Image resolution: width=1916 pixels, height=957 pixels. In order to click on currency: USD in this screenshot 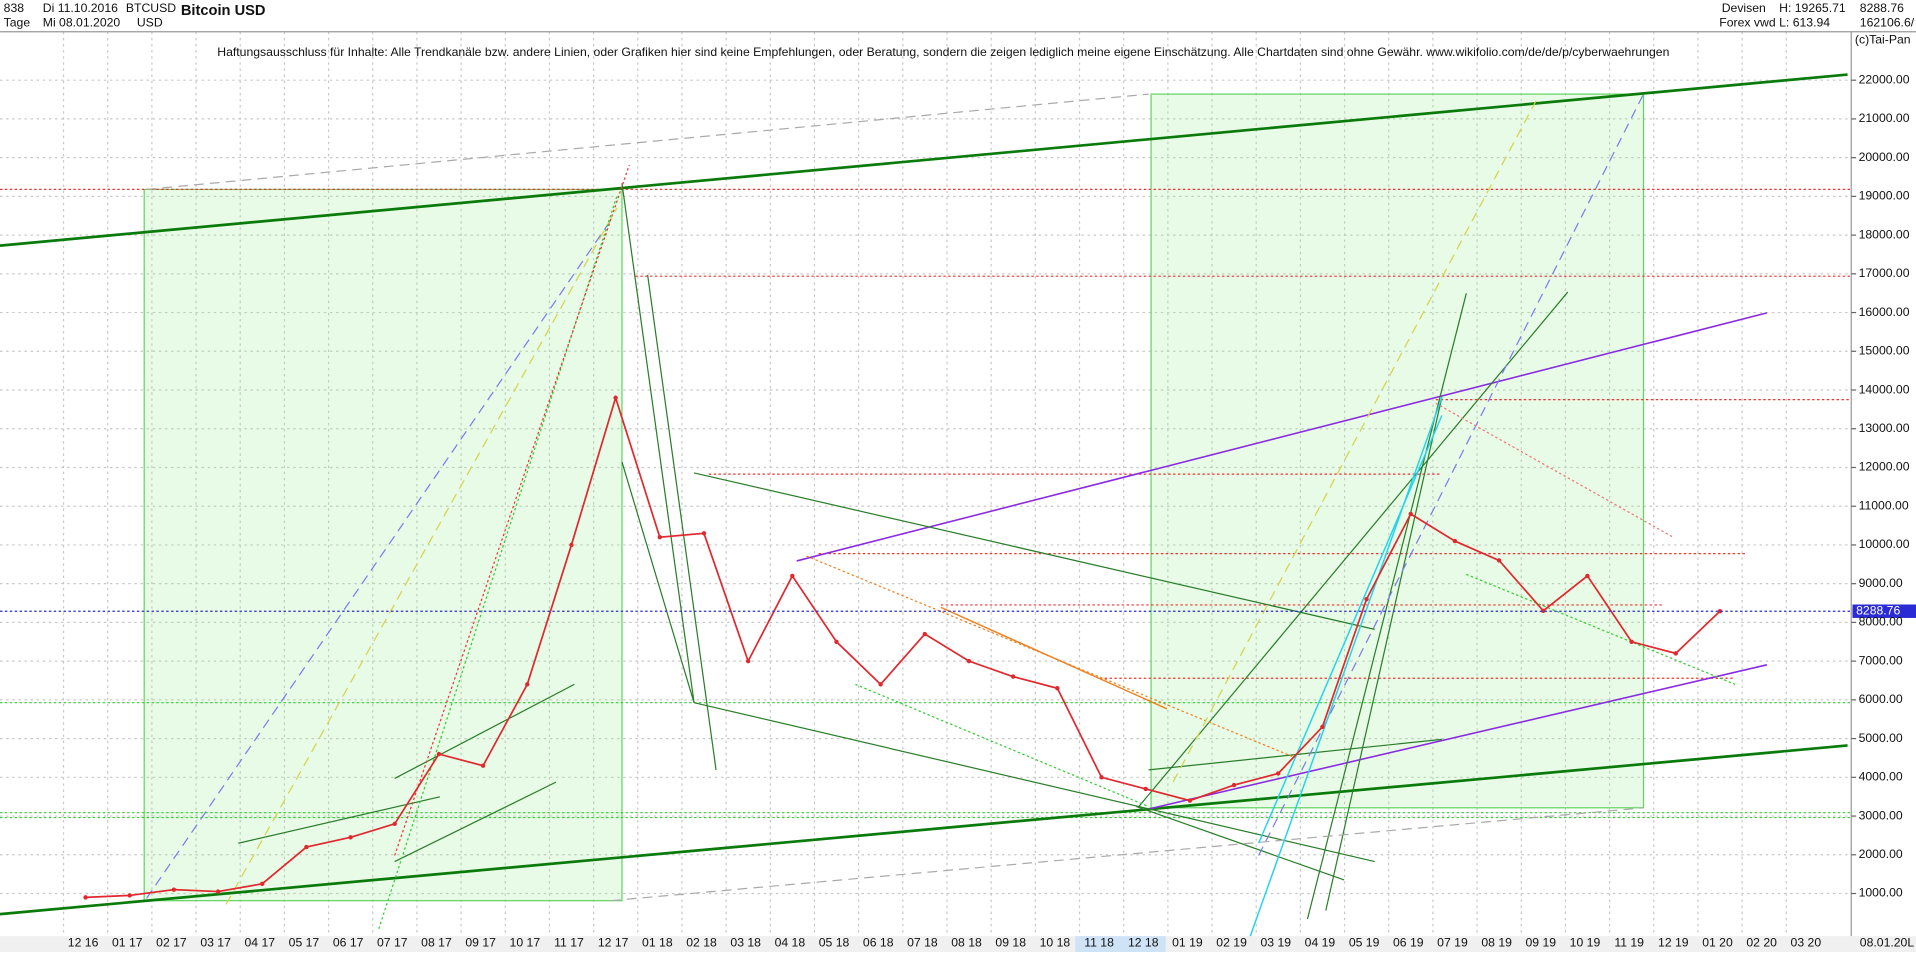, I will do `click(150, 22)`.